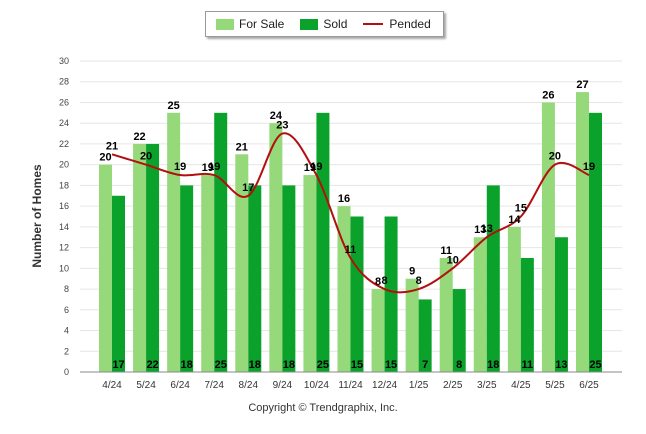 The height and width of the screenshot is (434, 646). I want to click on data-label-for-sale: 22, so click(139, 137).